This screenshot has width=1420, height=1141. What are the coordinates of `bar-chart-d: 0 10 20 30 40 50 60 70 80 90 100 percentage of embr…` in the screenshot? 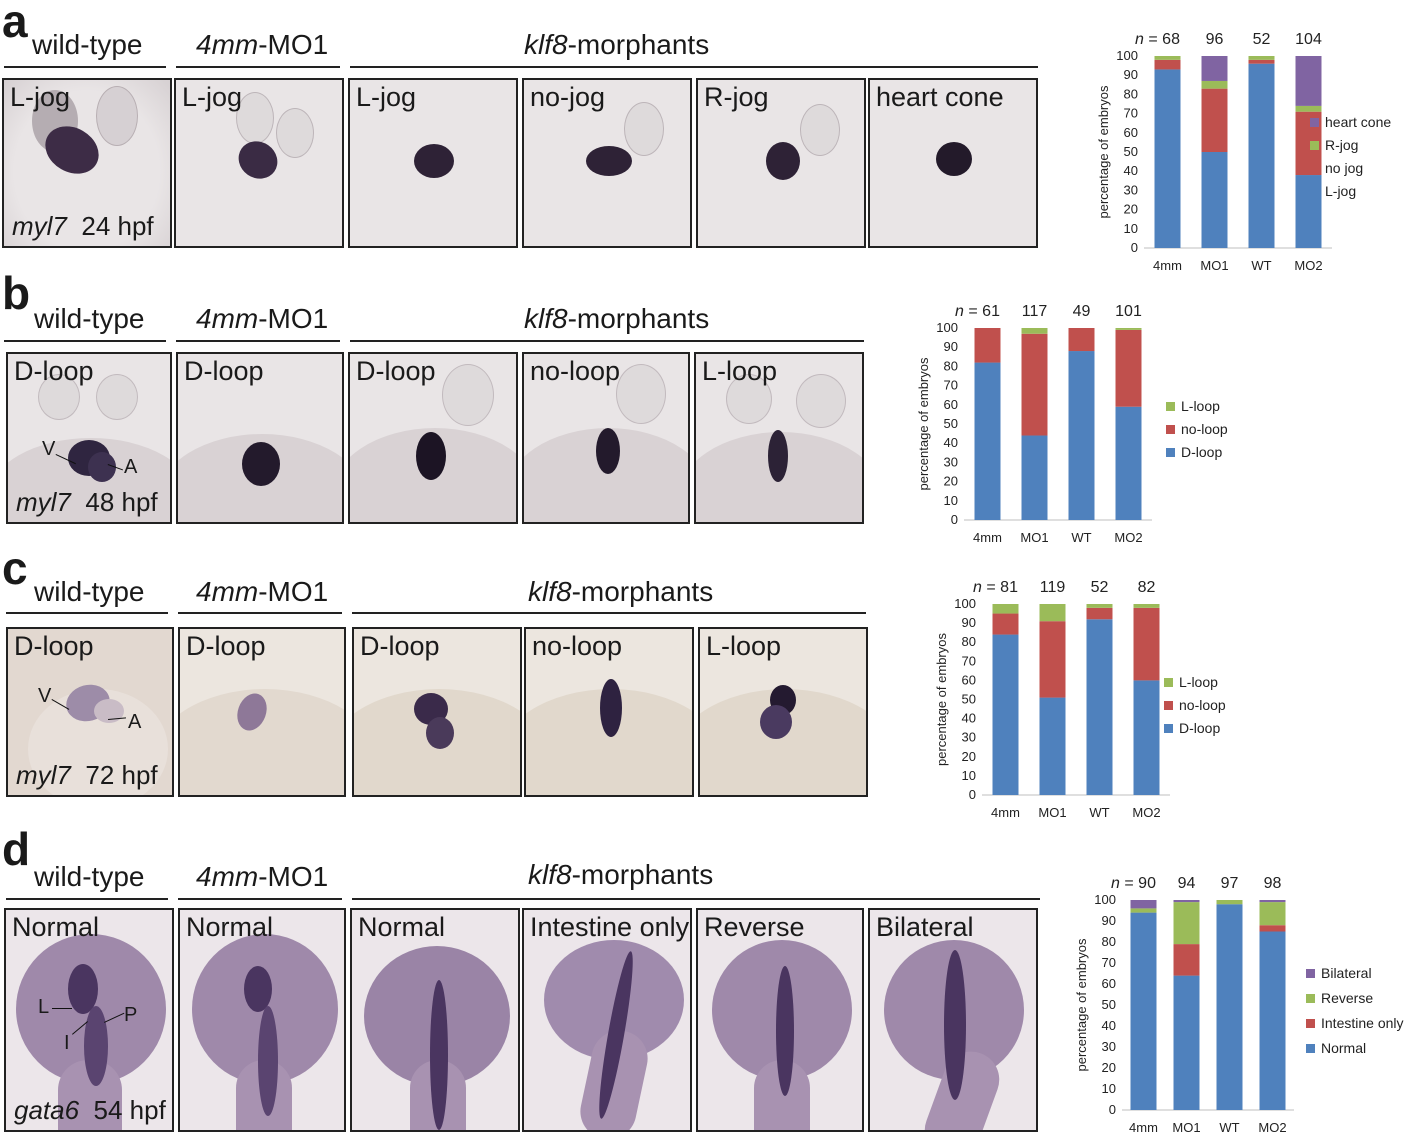 It's located at (1239, 1005).